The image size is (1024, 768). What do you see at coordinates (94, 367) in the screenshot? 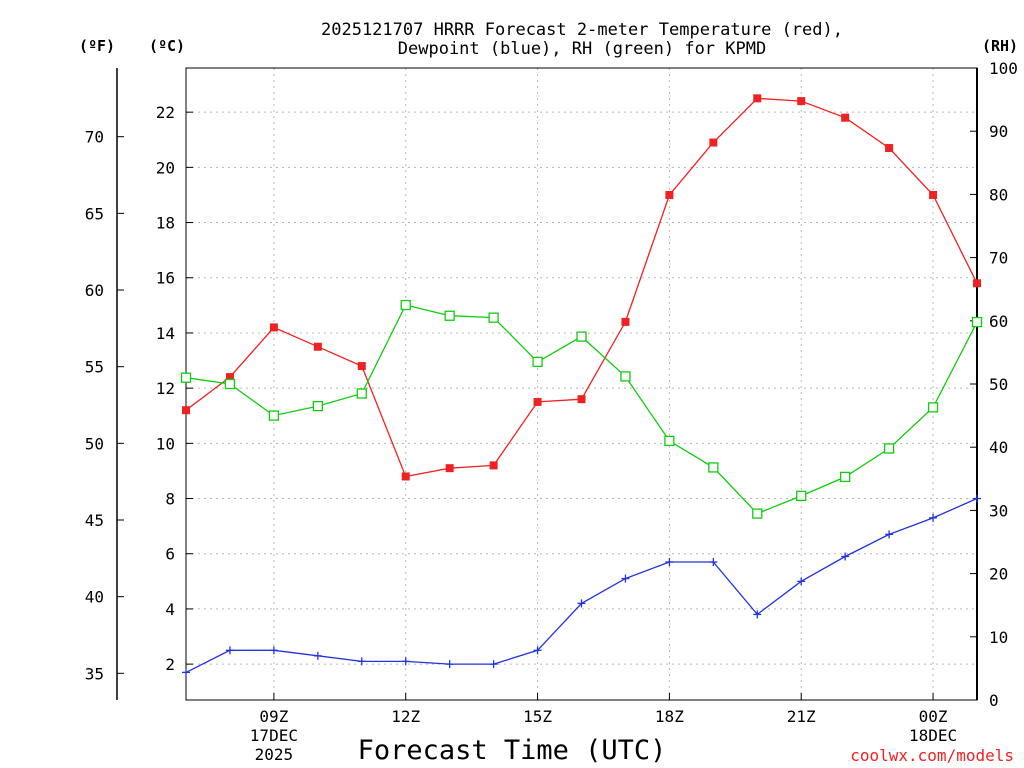
I see `tick-label-f: 55` at bounding box center [94, 367].